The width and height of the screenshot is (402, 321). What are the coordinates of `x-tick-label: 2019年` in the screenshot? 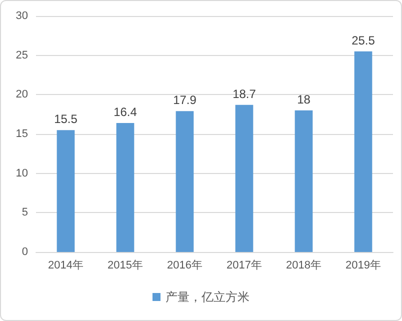 It's located at (363, 266).